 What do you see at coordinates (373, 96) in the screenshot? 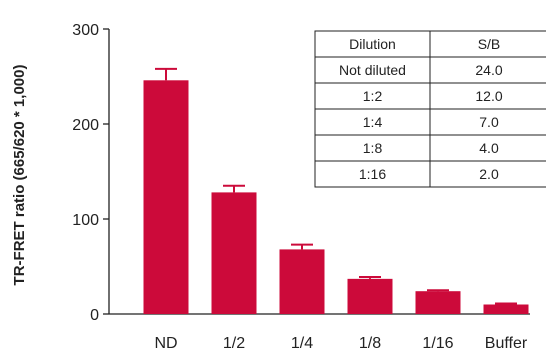
I see `table-cell: 1:2` at bounding box center [373, 96].